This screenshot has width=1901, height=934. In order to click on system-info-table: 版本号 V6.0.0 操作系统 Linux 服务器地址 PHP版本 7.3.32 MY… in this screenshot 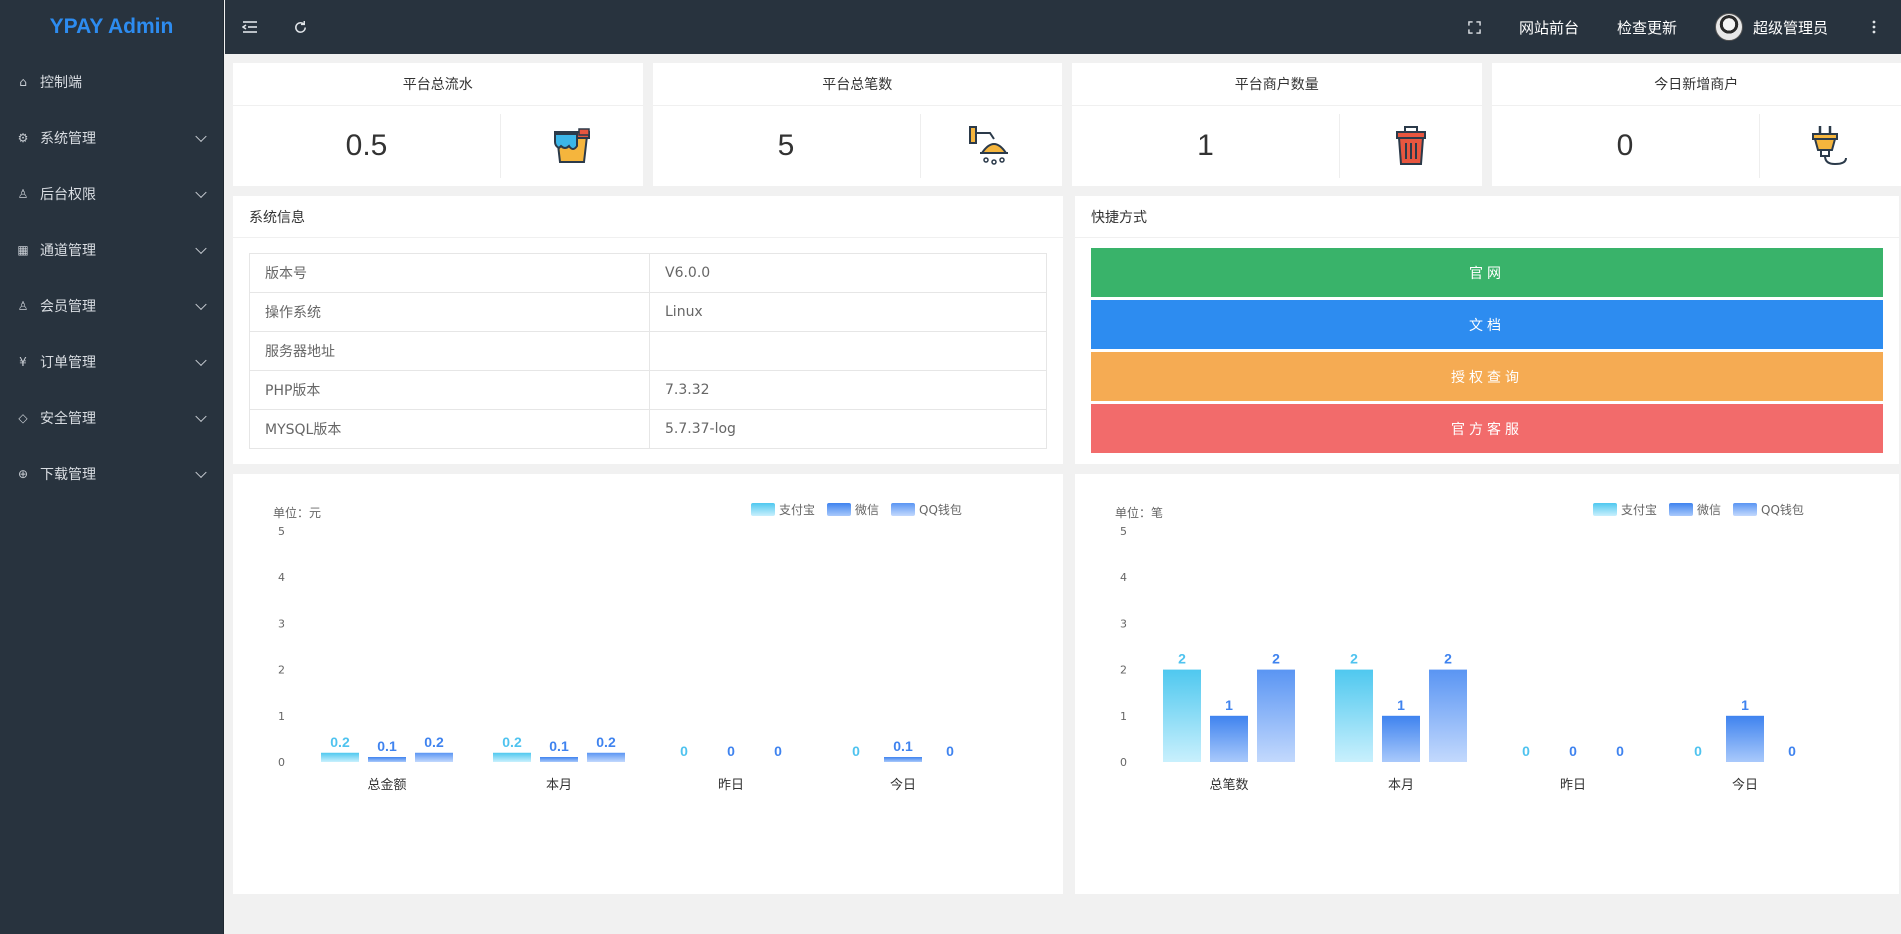, I will do `click(648, 351)`.